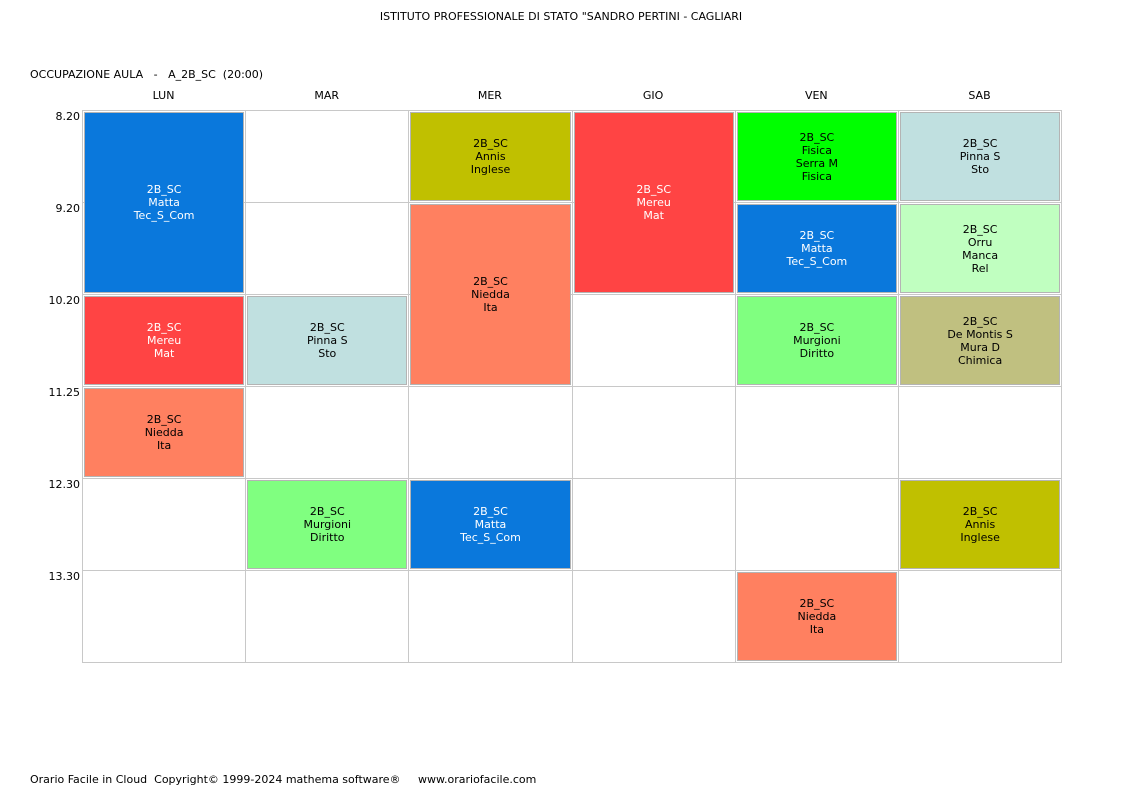 This screenshot has height=793, width=1122. What do you see at coordinates (64, 392) in the screenshot?
I see `time-label: 11.25` at bounding box center [64, 392].